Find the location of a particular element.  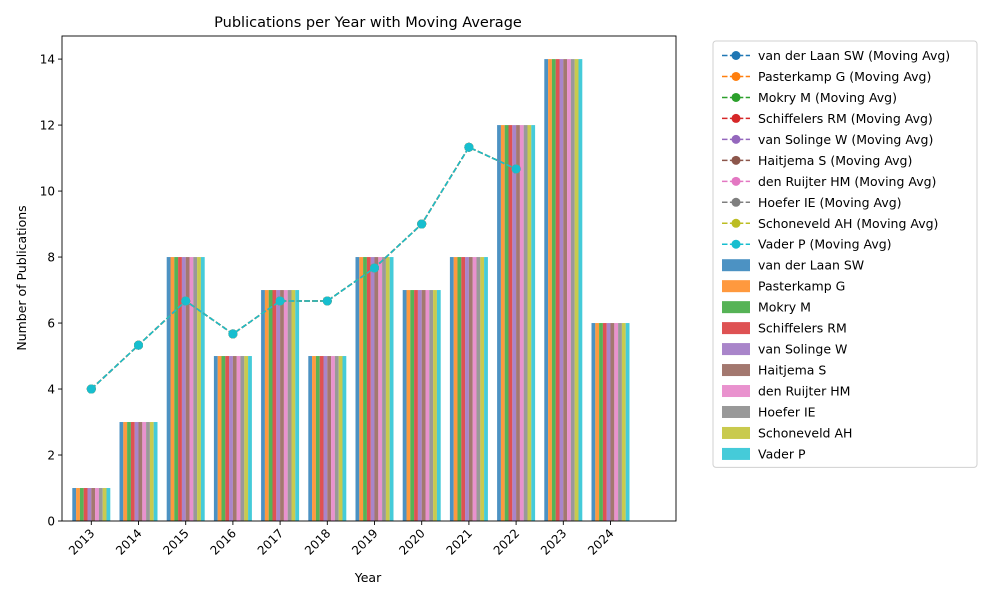

legend-label: Vader P is located at coordinates (782, 453).